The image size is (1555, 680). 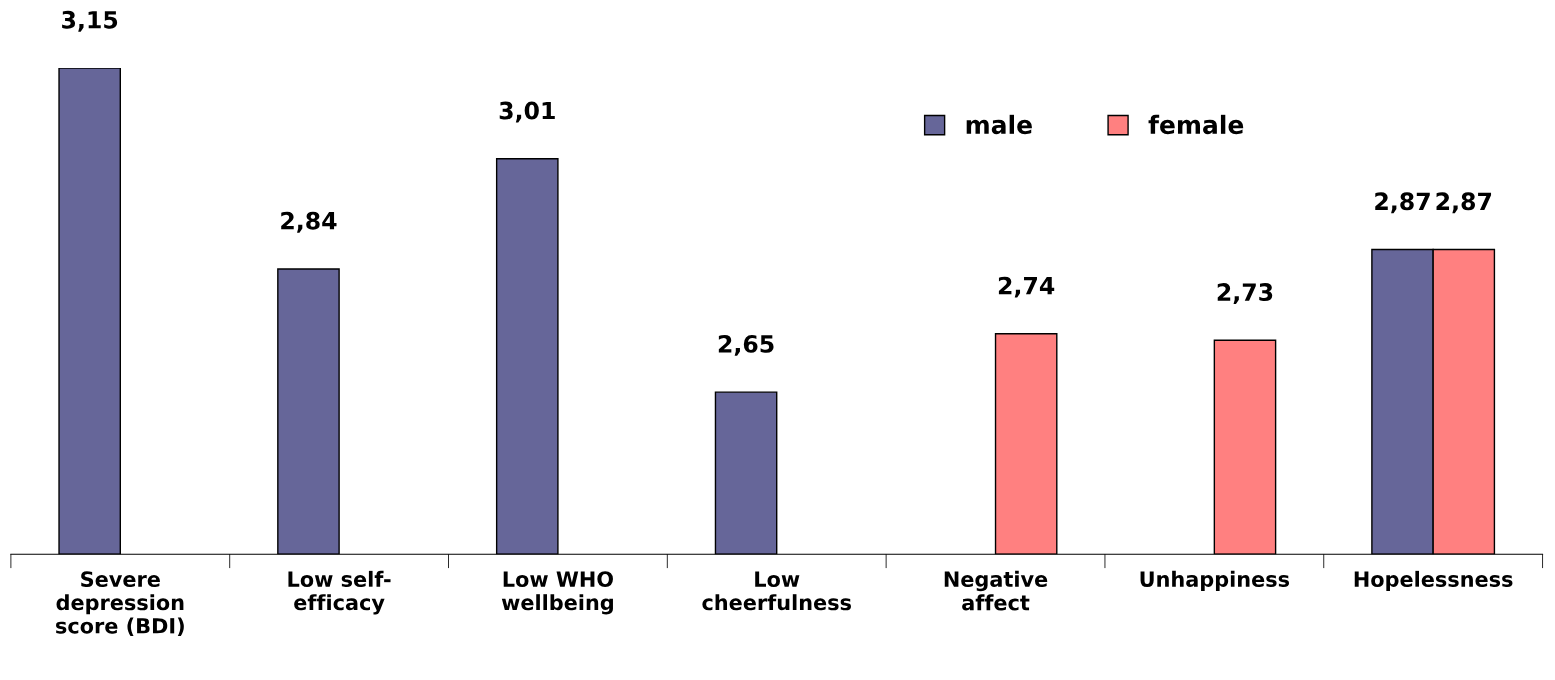 I want to click on data-label: 3,15, so click(x=90, y=21).